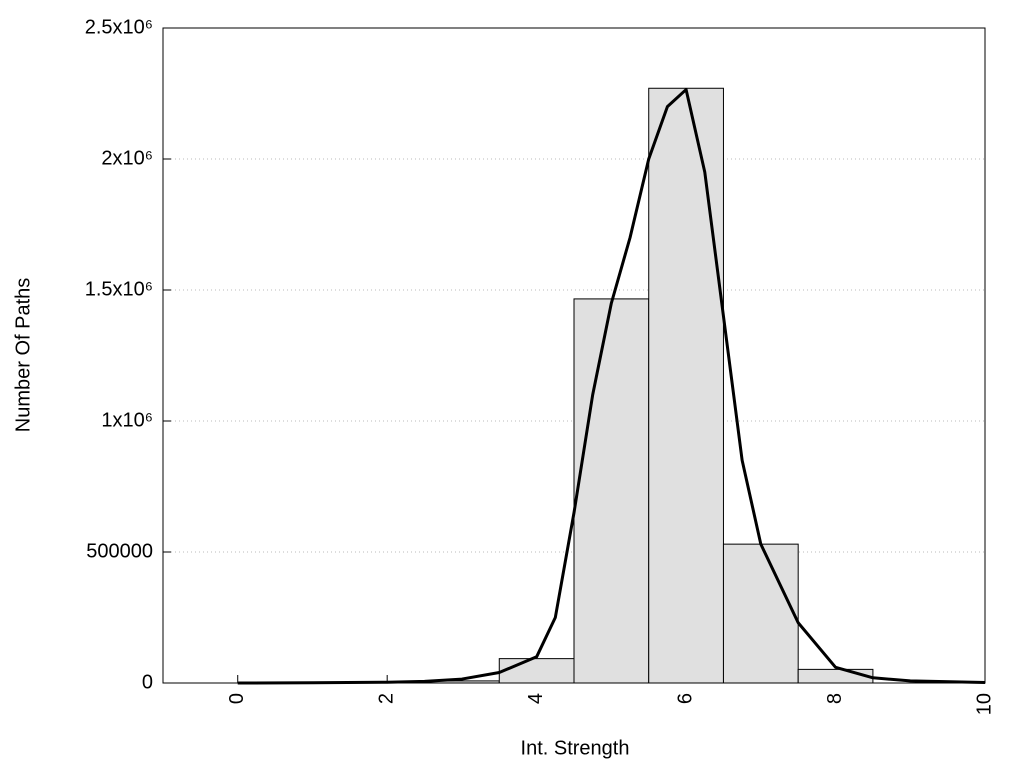 The image size is (1024, 768). I want to click on y-tick-label: 2x10⁶, so click(127, 158).